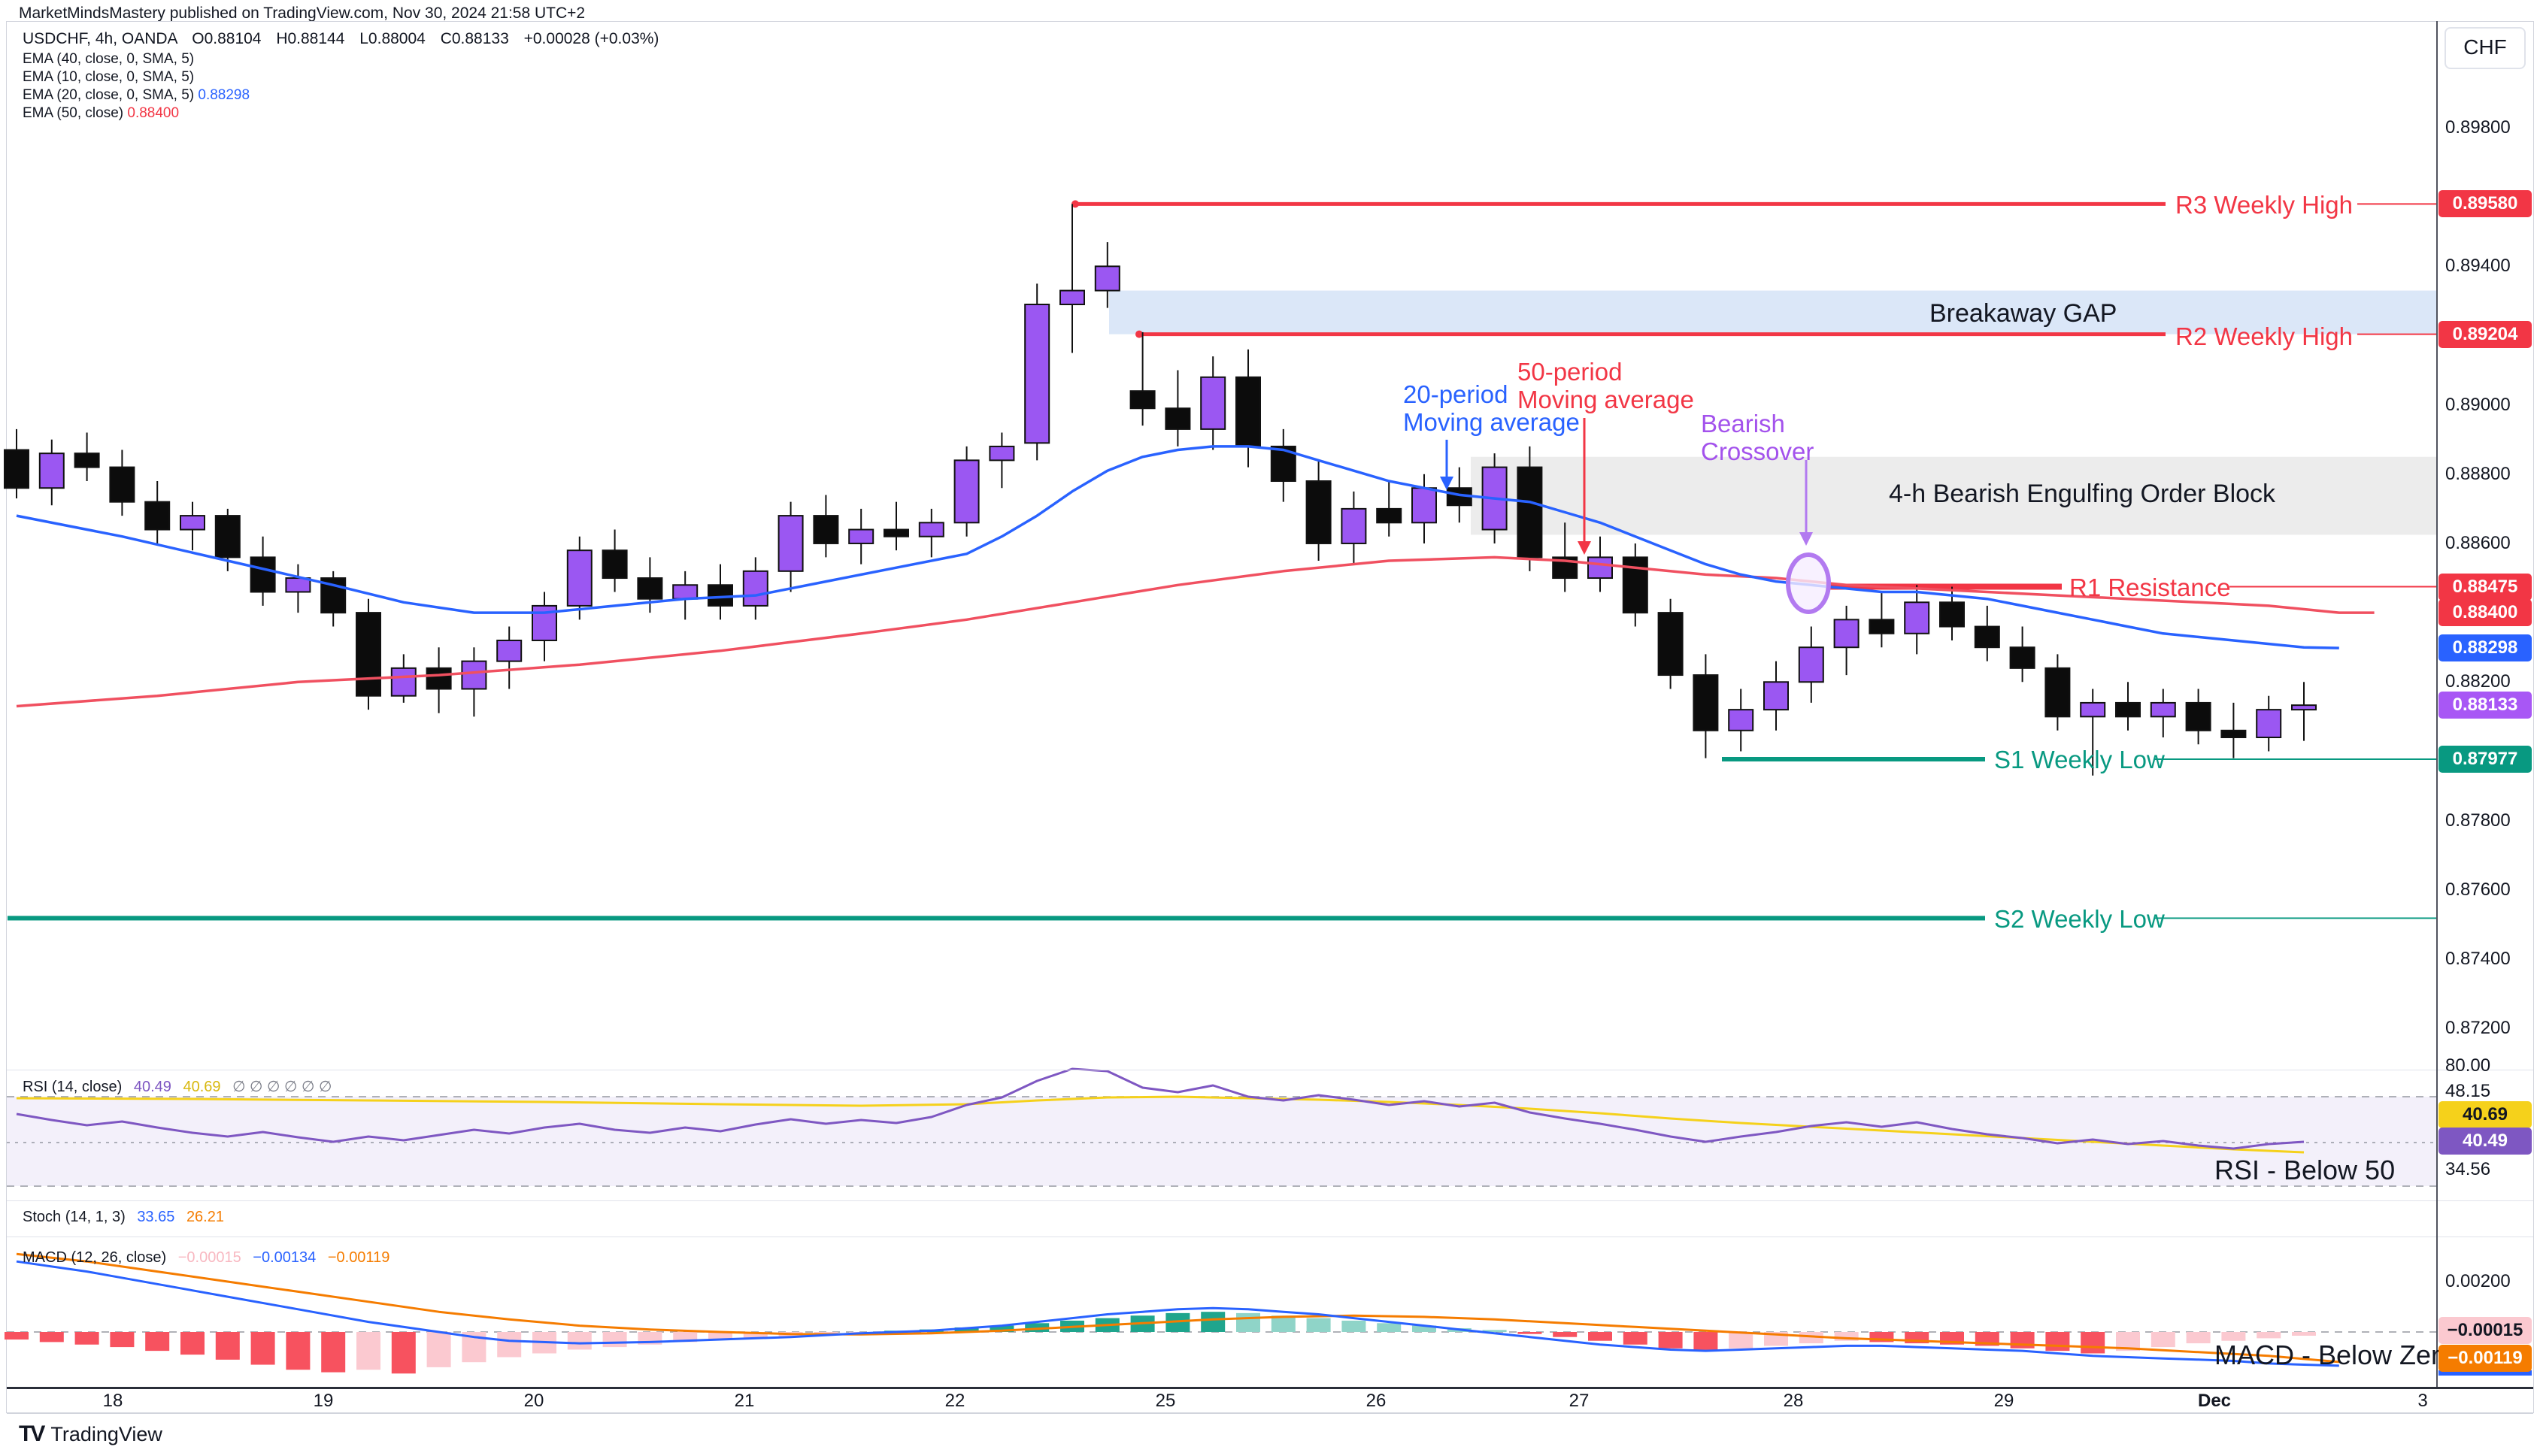 This screenshot has width=2540, height=1456. I want to click on macd-badge: −0.00119, so click(2485, 1358).